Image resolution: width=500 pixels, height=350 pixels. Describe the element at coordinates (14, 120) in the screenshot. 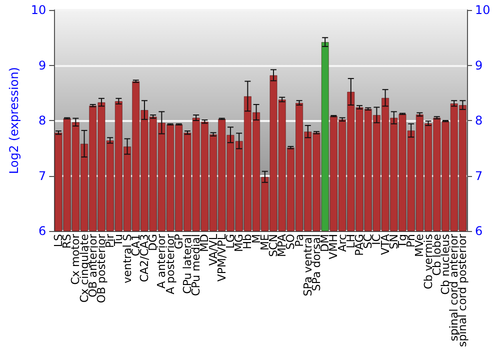

I see `y-axis-title: Log2 (expression)` at that location.